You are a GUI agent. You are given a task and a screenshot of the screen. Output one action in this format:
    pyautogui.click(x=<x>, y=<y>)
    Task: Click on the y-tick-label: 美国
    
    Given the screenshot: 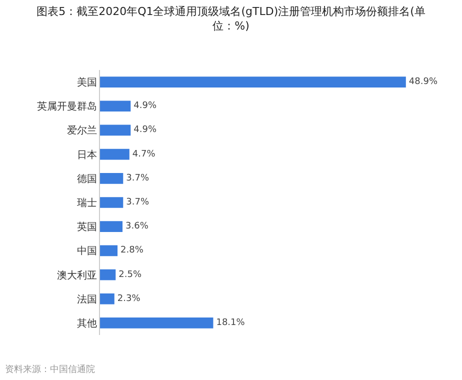 What is the action you would take?
    pyautogui.click(x=87, y=82)
    